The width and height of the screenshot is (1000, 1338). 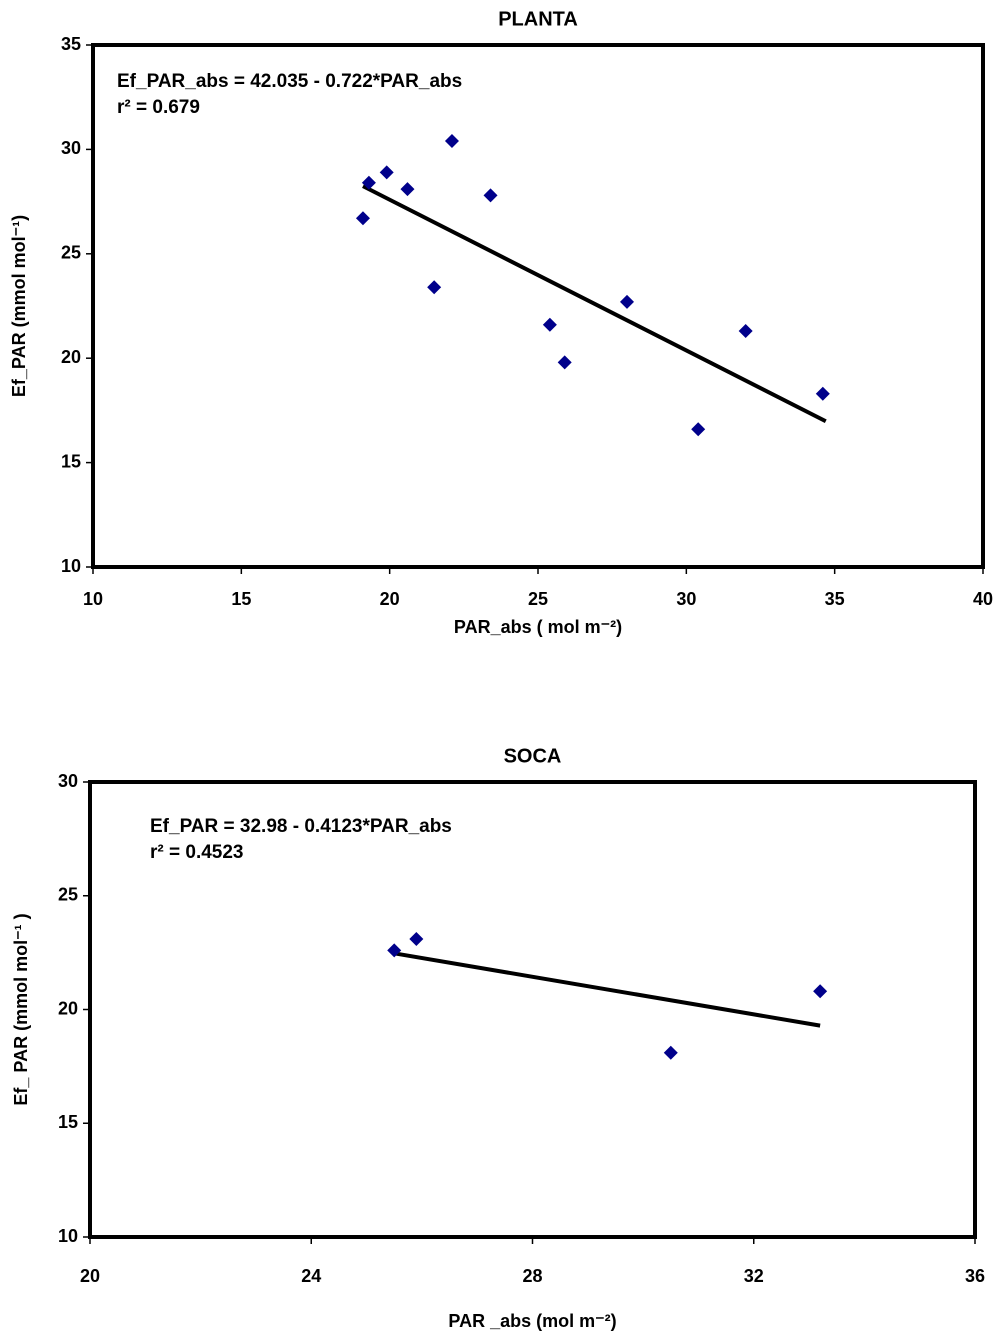 What do you see at coordinates (532, 1276) in the screenshot?
I see `x-tick-label: 28` at bounding box center [532, 1276].